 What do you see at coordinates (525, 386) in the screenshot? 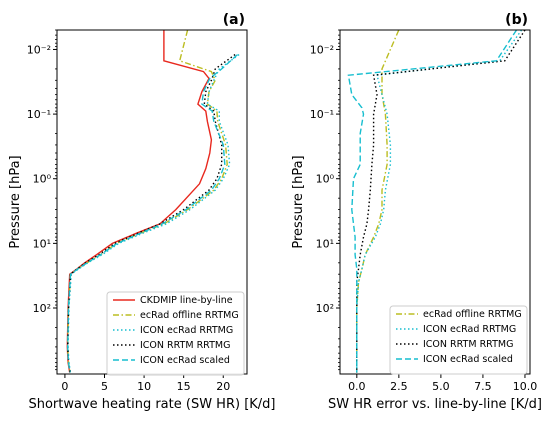
I see `x-tick-label: 10.0` at bounding box center [525, 386].